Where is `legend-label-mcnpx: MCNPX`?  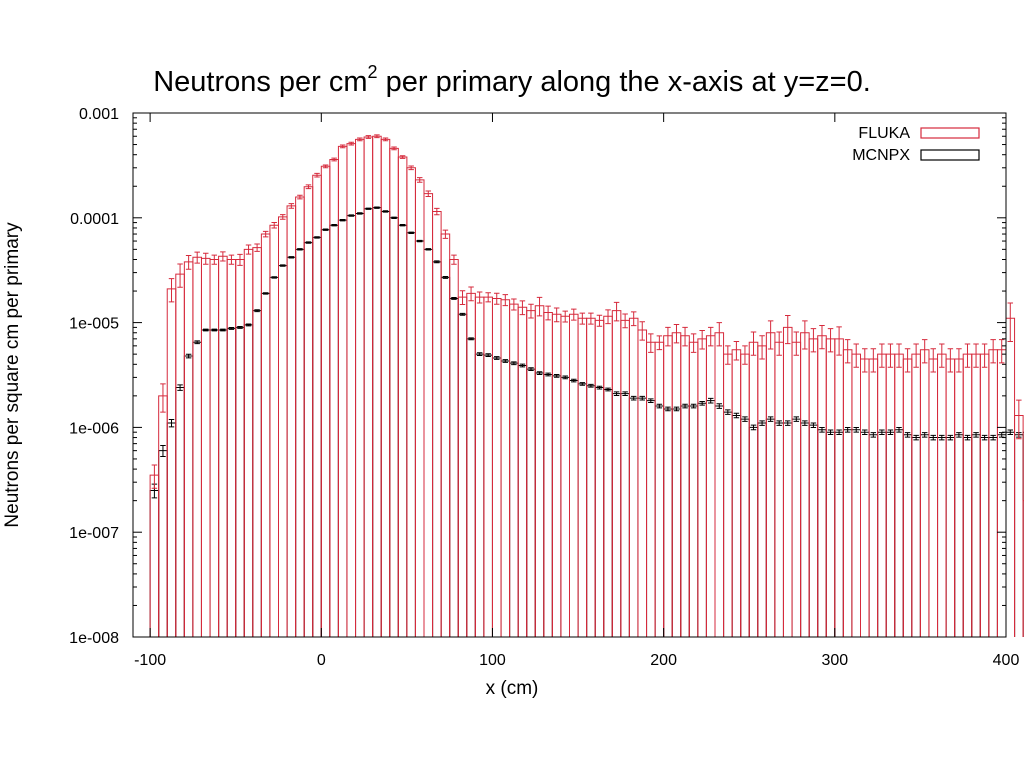 legend-label-mcnpx: MCNPX is located at coordinates (881, 155).